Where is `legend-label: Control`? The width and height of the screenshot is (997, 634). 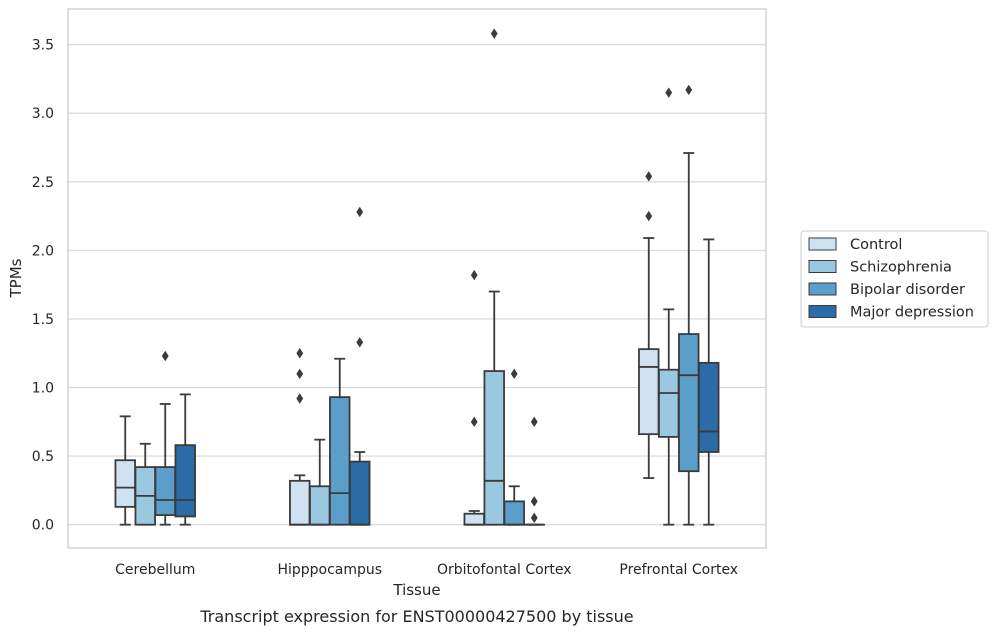 legend-label: Control is located at coordinates (876, 245).